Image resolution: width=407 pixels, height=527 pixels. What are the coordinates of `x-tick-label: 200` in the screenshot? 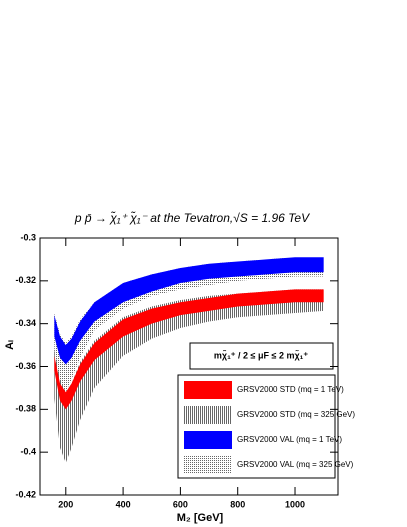 It's located at (65, 504).